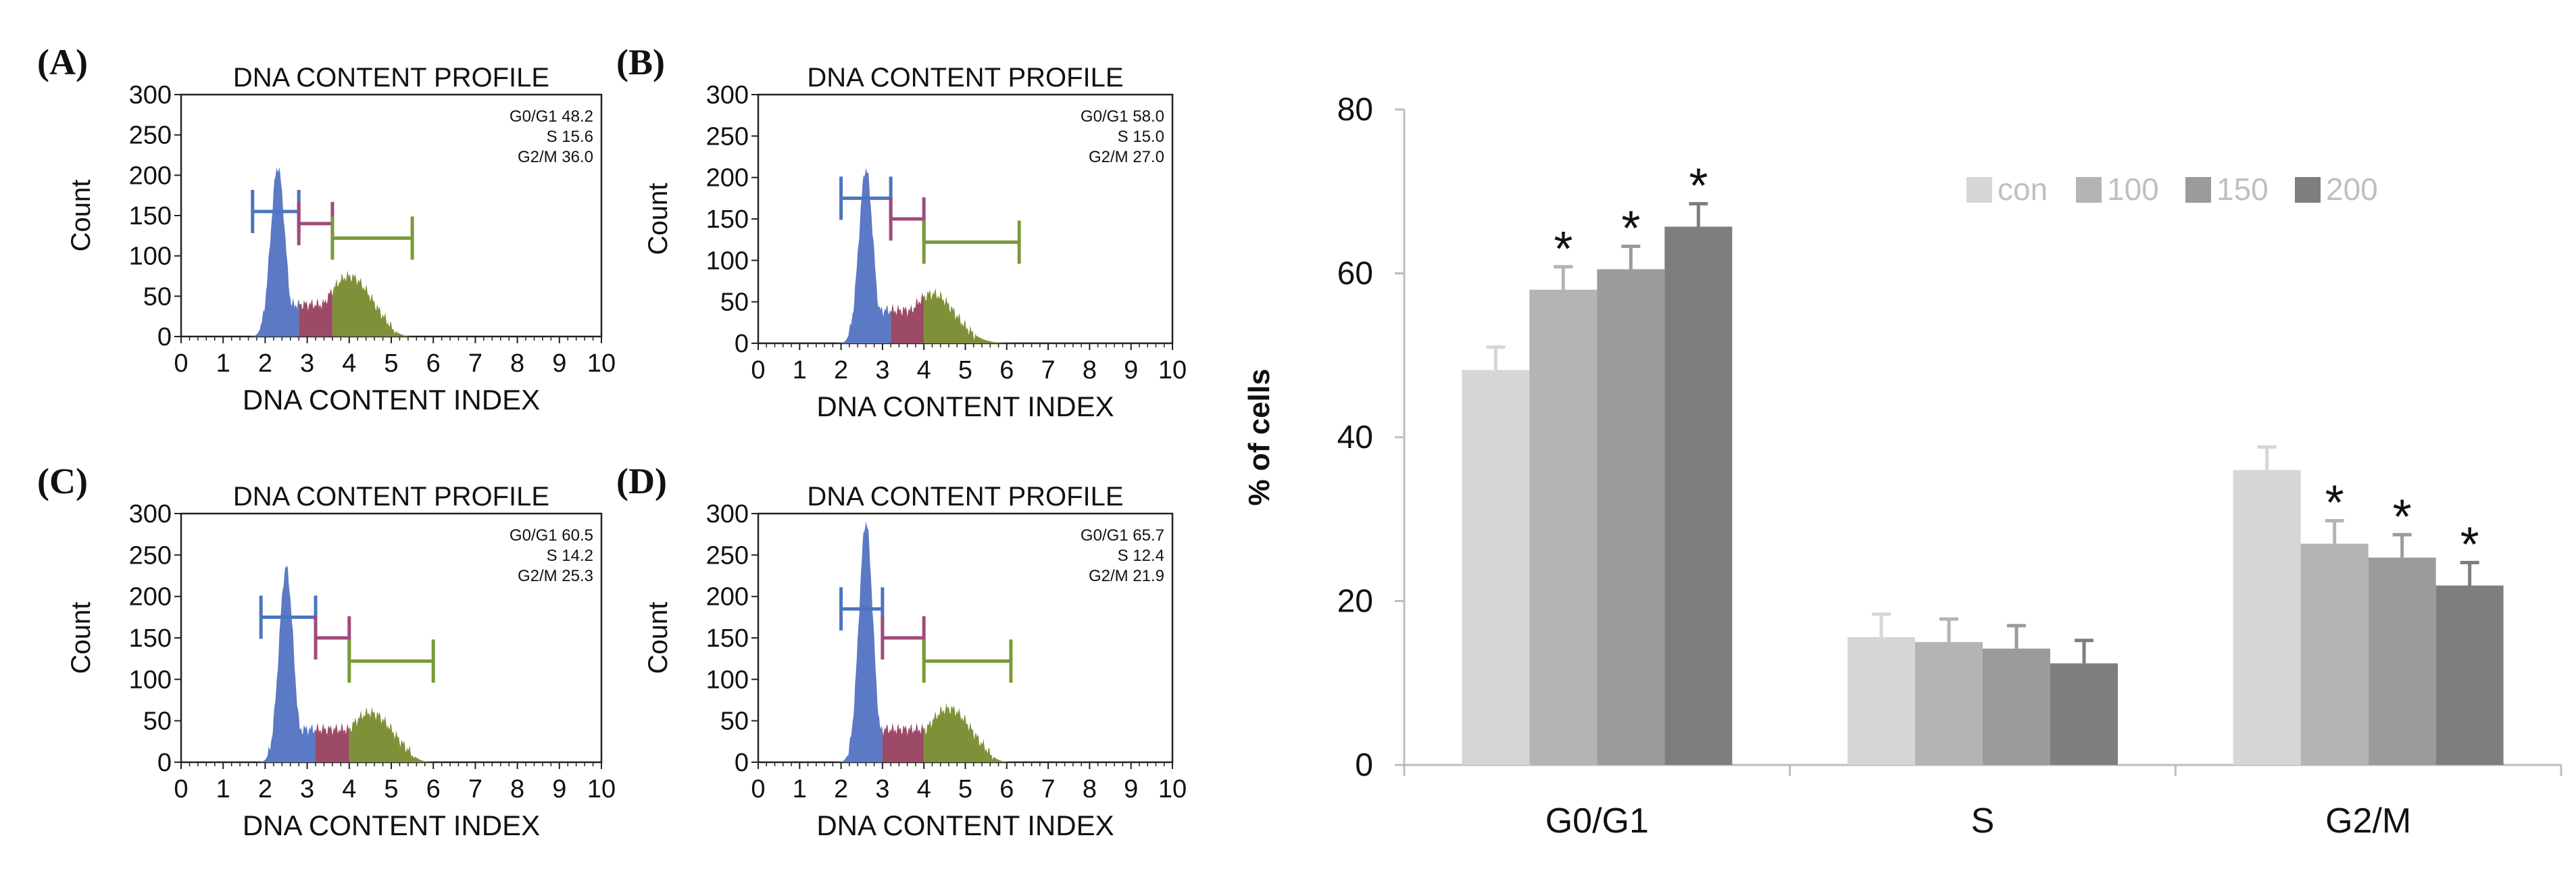 The height and width of the screenshot is (869, 2576). Describe the element at coordinates (641, 481) in the screenshot. I see `panel-letter: (D)` at that location.